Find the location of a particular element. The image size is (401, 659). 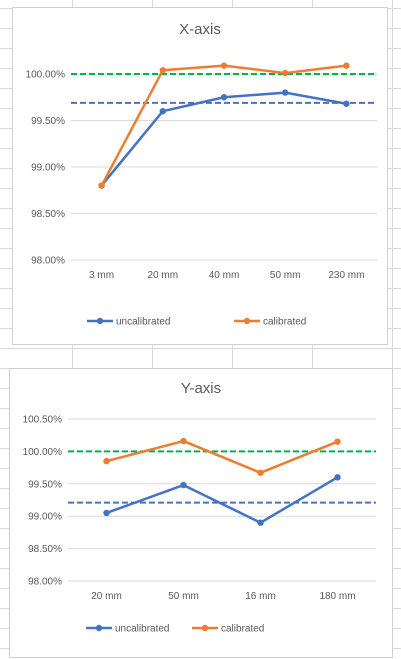

x-tick-label: 180 mm is located at coordinates (337, 596).